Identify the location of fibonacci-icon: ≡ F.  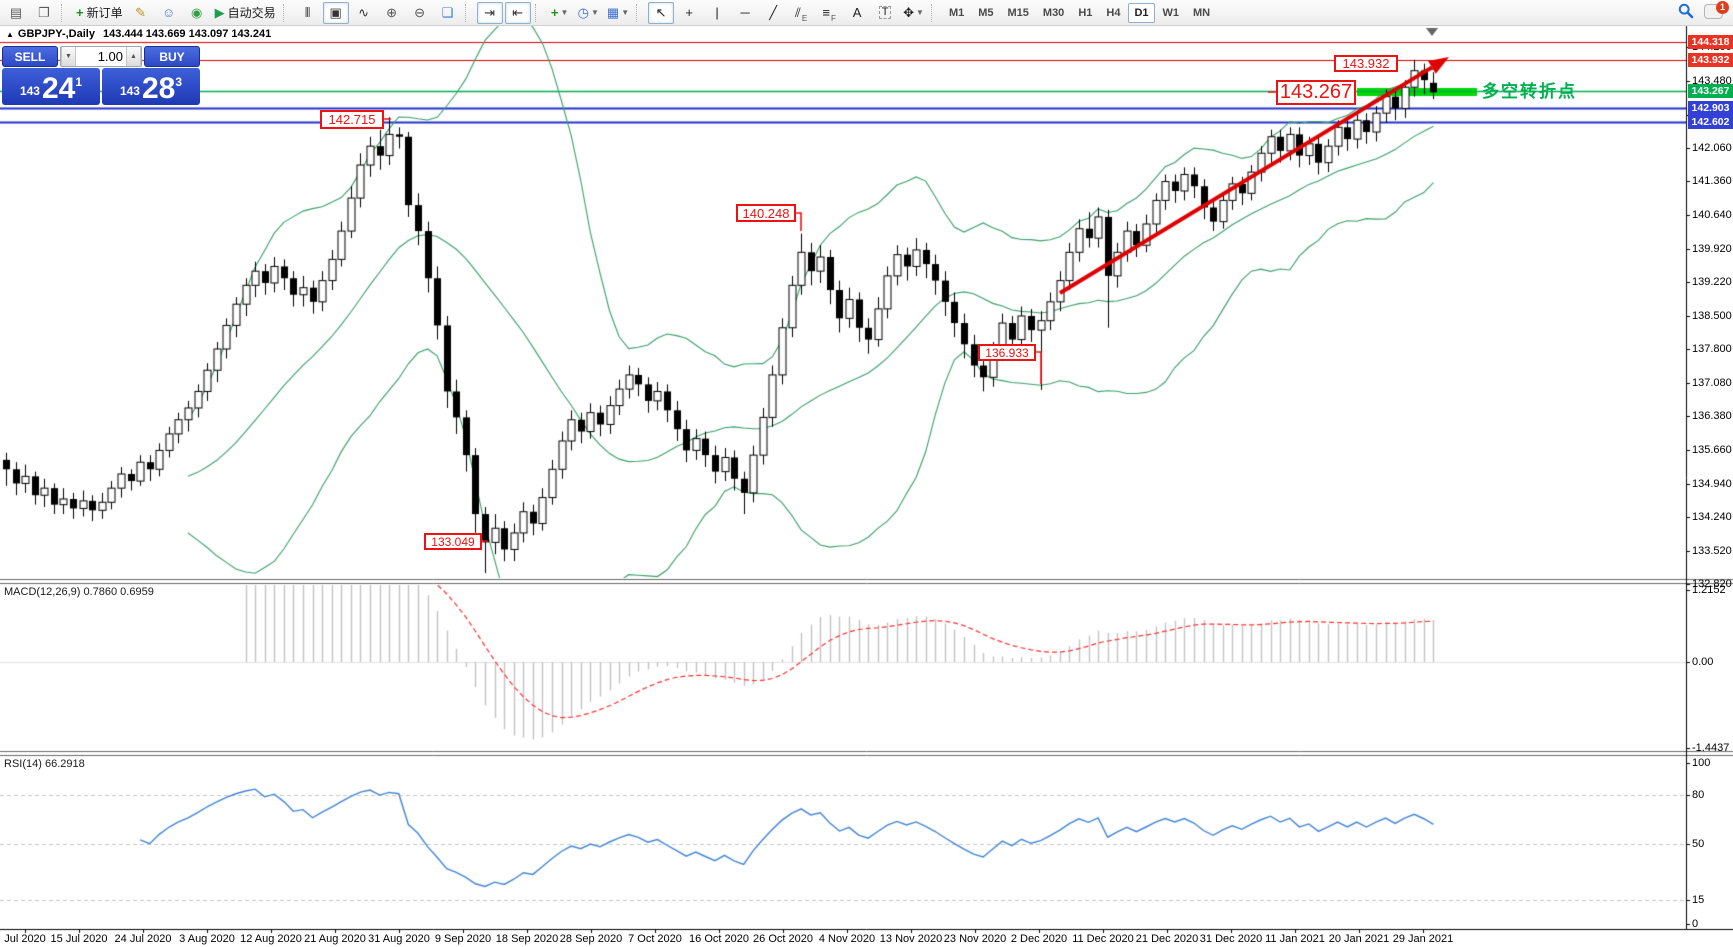
(829, 14).